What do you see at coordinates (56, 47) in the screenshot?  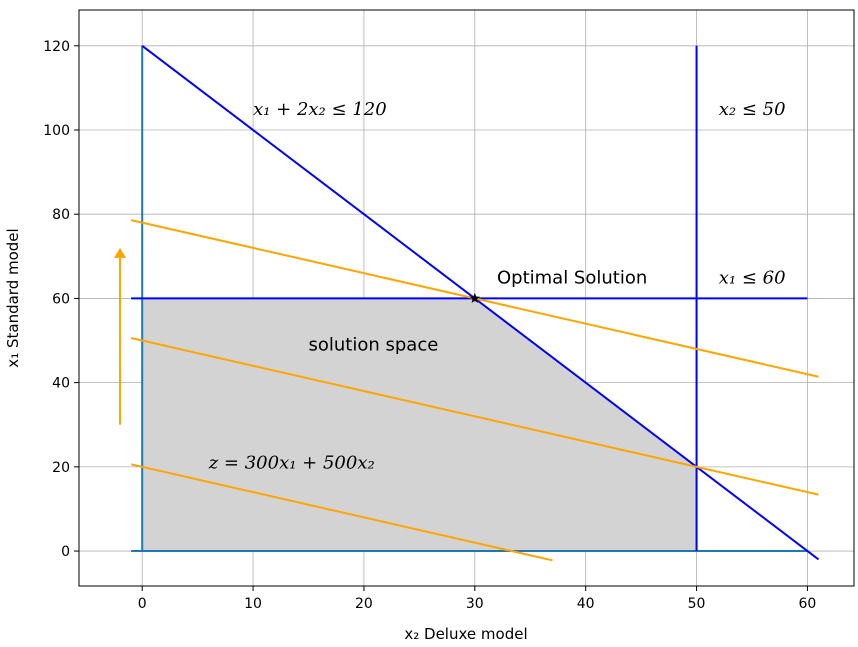 I see `y-tick-label: 120` at bounding box center [56, 47].